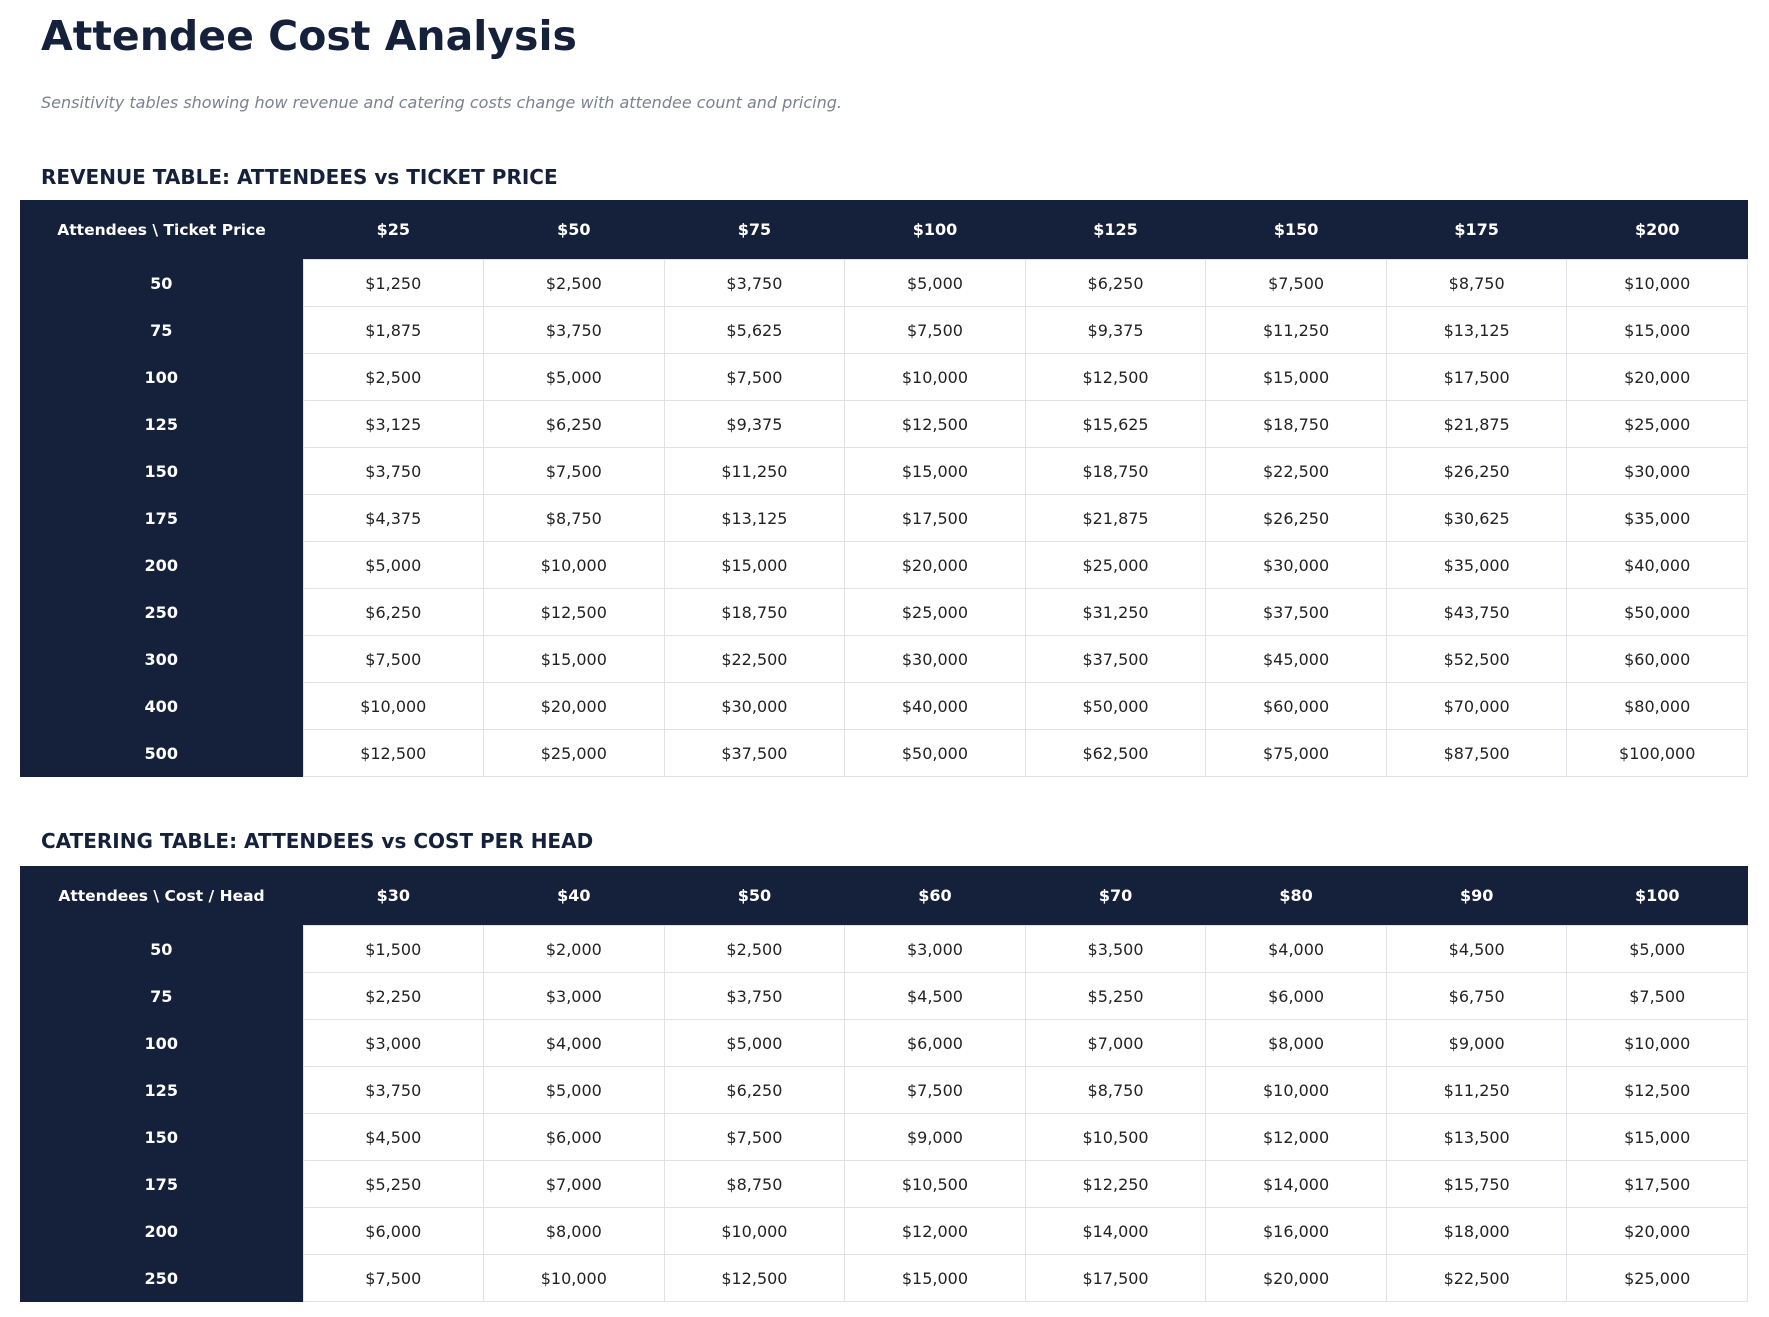  I want to click on table-cell: $5,000, so click(574, 377).